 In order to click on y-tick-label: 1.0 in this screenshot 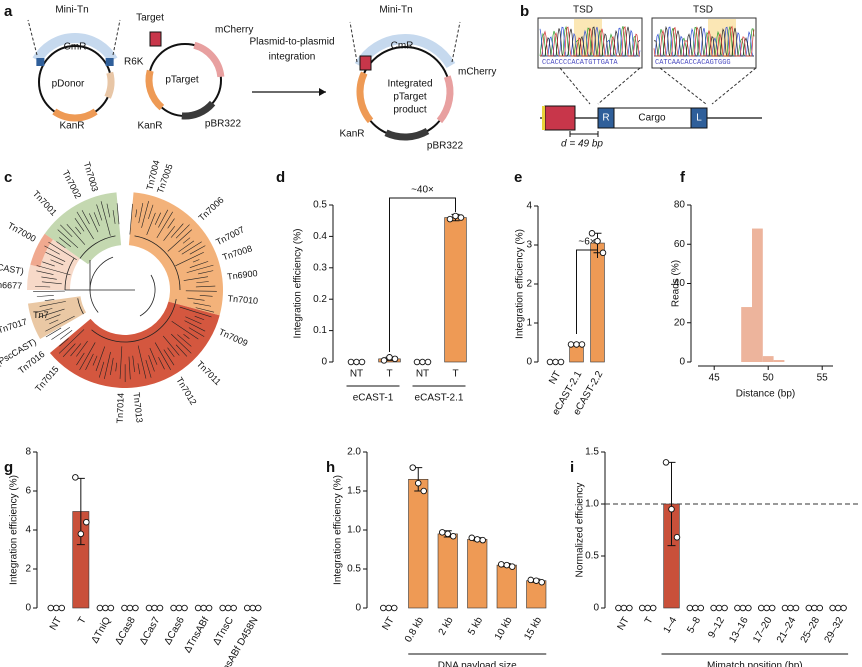, I will do `click(592, 504)`.